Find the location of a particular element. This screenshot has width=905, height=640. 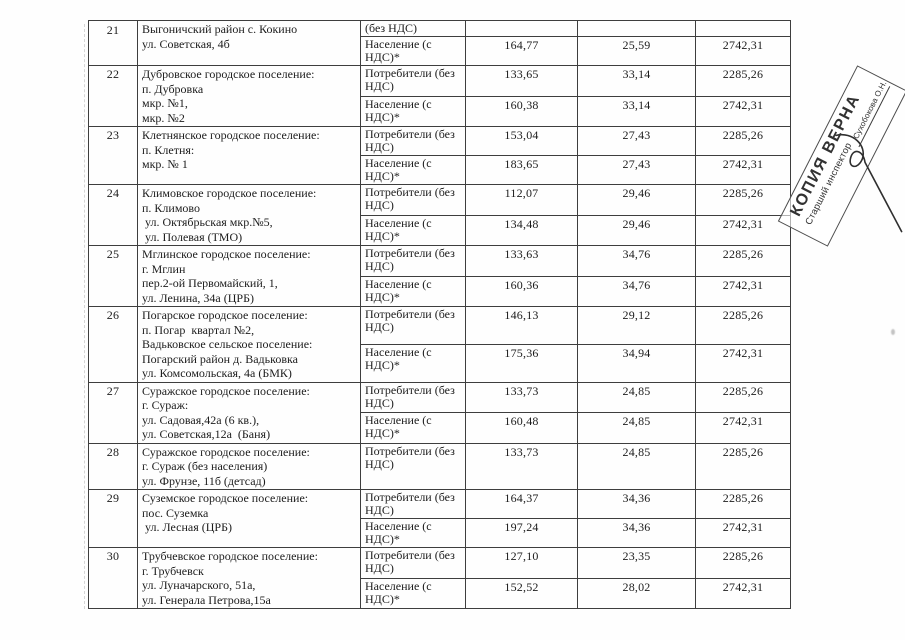

value-cell: 29,12 is located at coordinates (636, 325).